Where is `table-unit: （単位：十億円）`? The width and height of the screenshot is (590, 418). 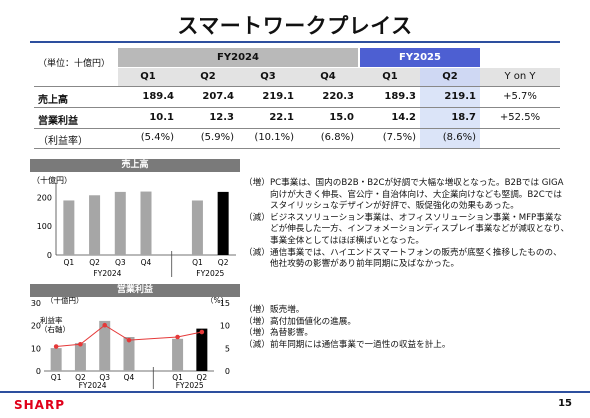
table-unit: （単位：十億円） is located at coordinates (74, 64).